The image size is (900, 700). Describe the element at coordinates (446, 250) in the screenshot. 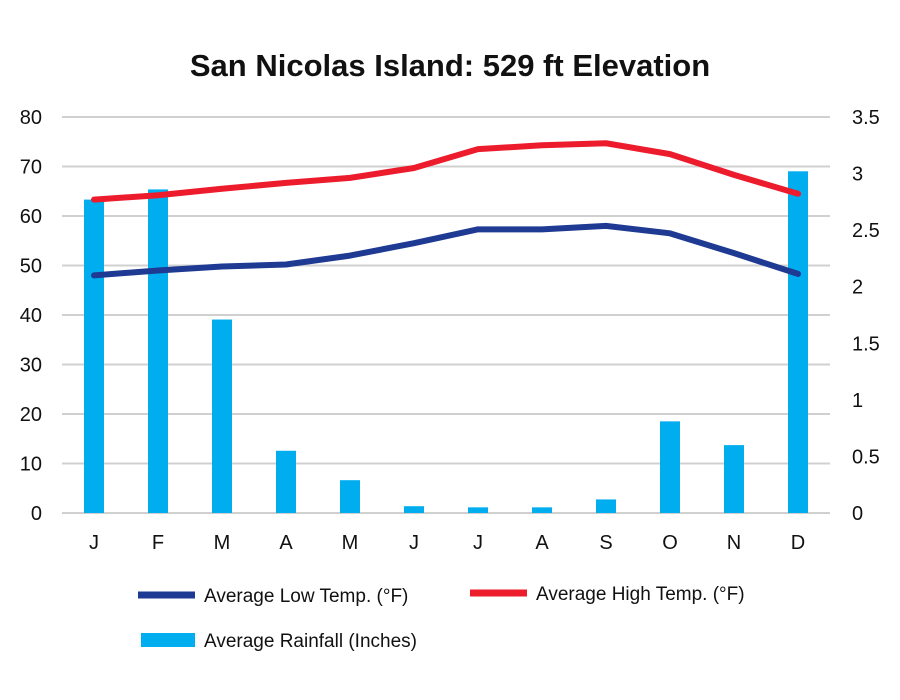

I see `low-temp-line` at that location.